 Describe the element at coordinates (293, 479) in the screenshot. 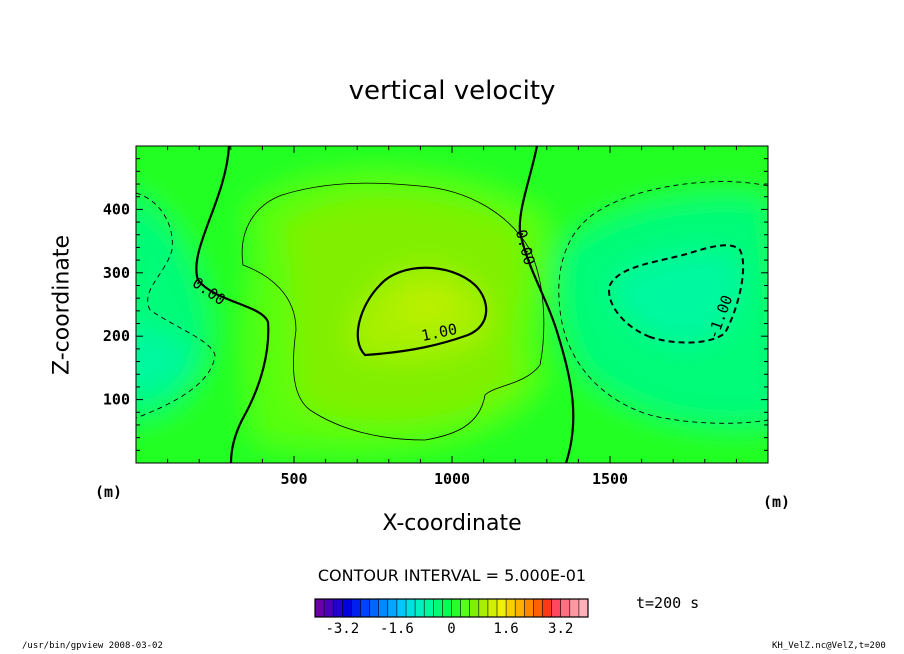

I see `x-tick-label: 500` at that location.